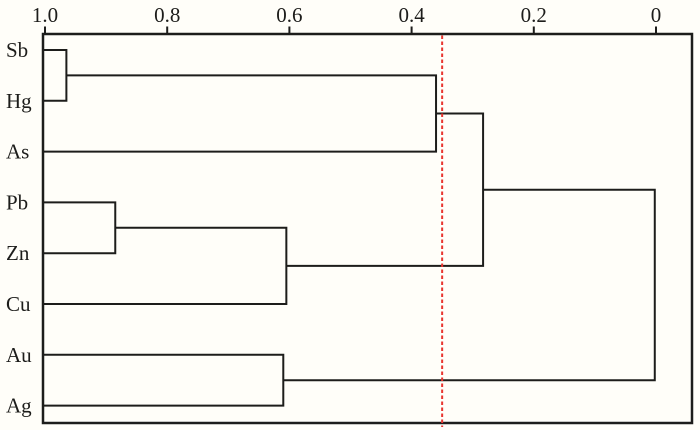 This screenshot has height=430, width=700. Describe the element at coordinates (45, 15) in the screenshot. I see `axis-tick-label-0: 1.0` at that location.